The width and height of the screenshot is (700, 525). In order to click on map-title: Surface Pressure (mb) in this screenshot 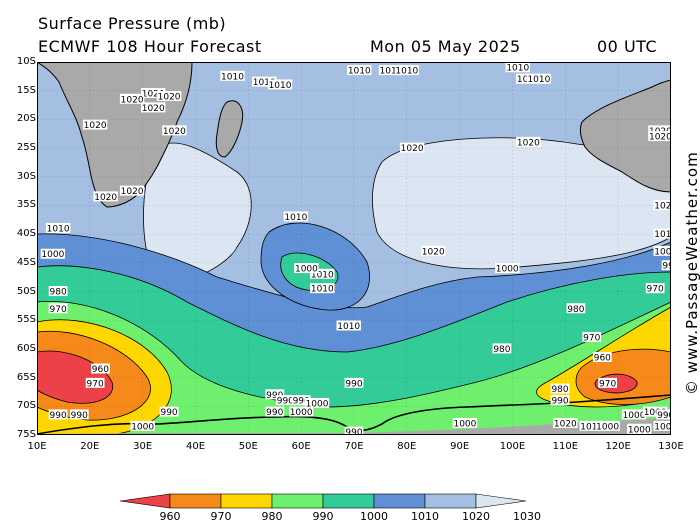, I will do `click(132, 23)`.